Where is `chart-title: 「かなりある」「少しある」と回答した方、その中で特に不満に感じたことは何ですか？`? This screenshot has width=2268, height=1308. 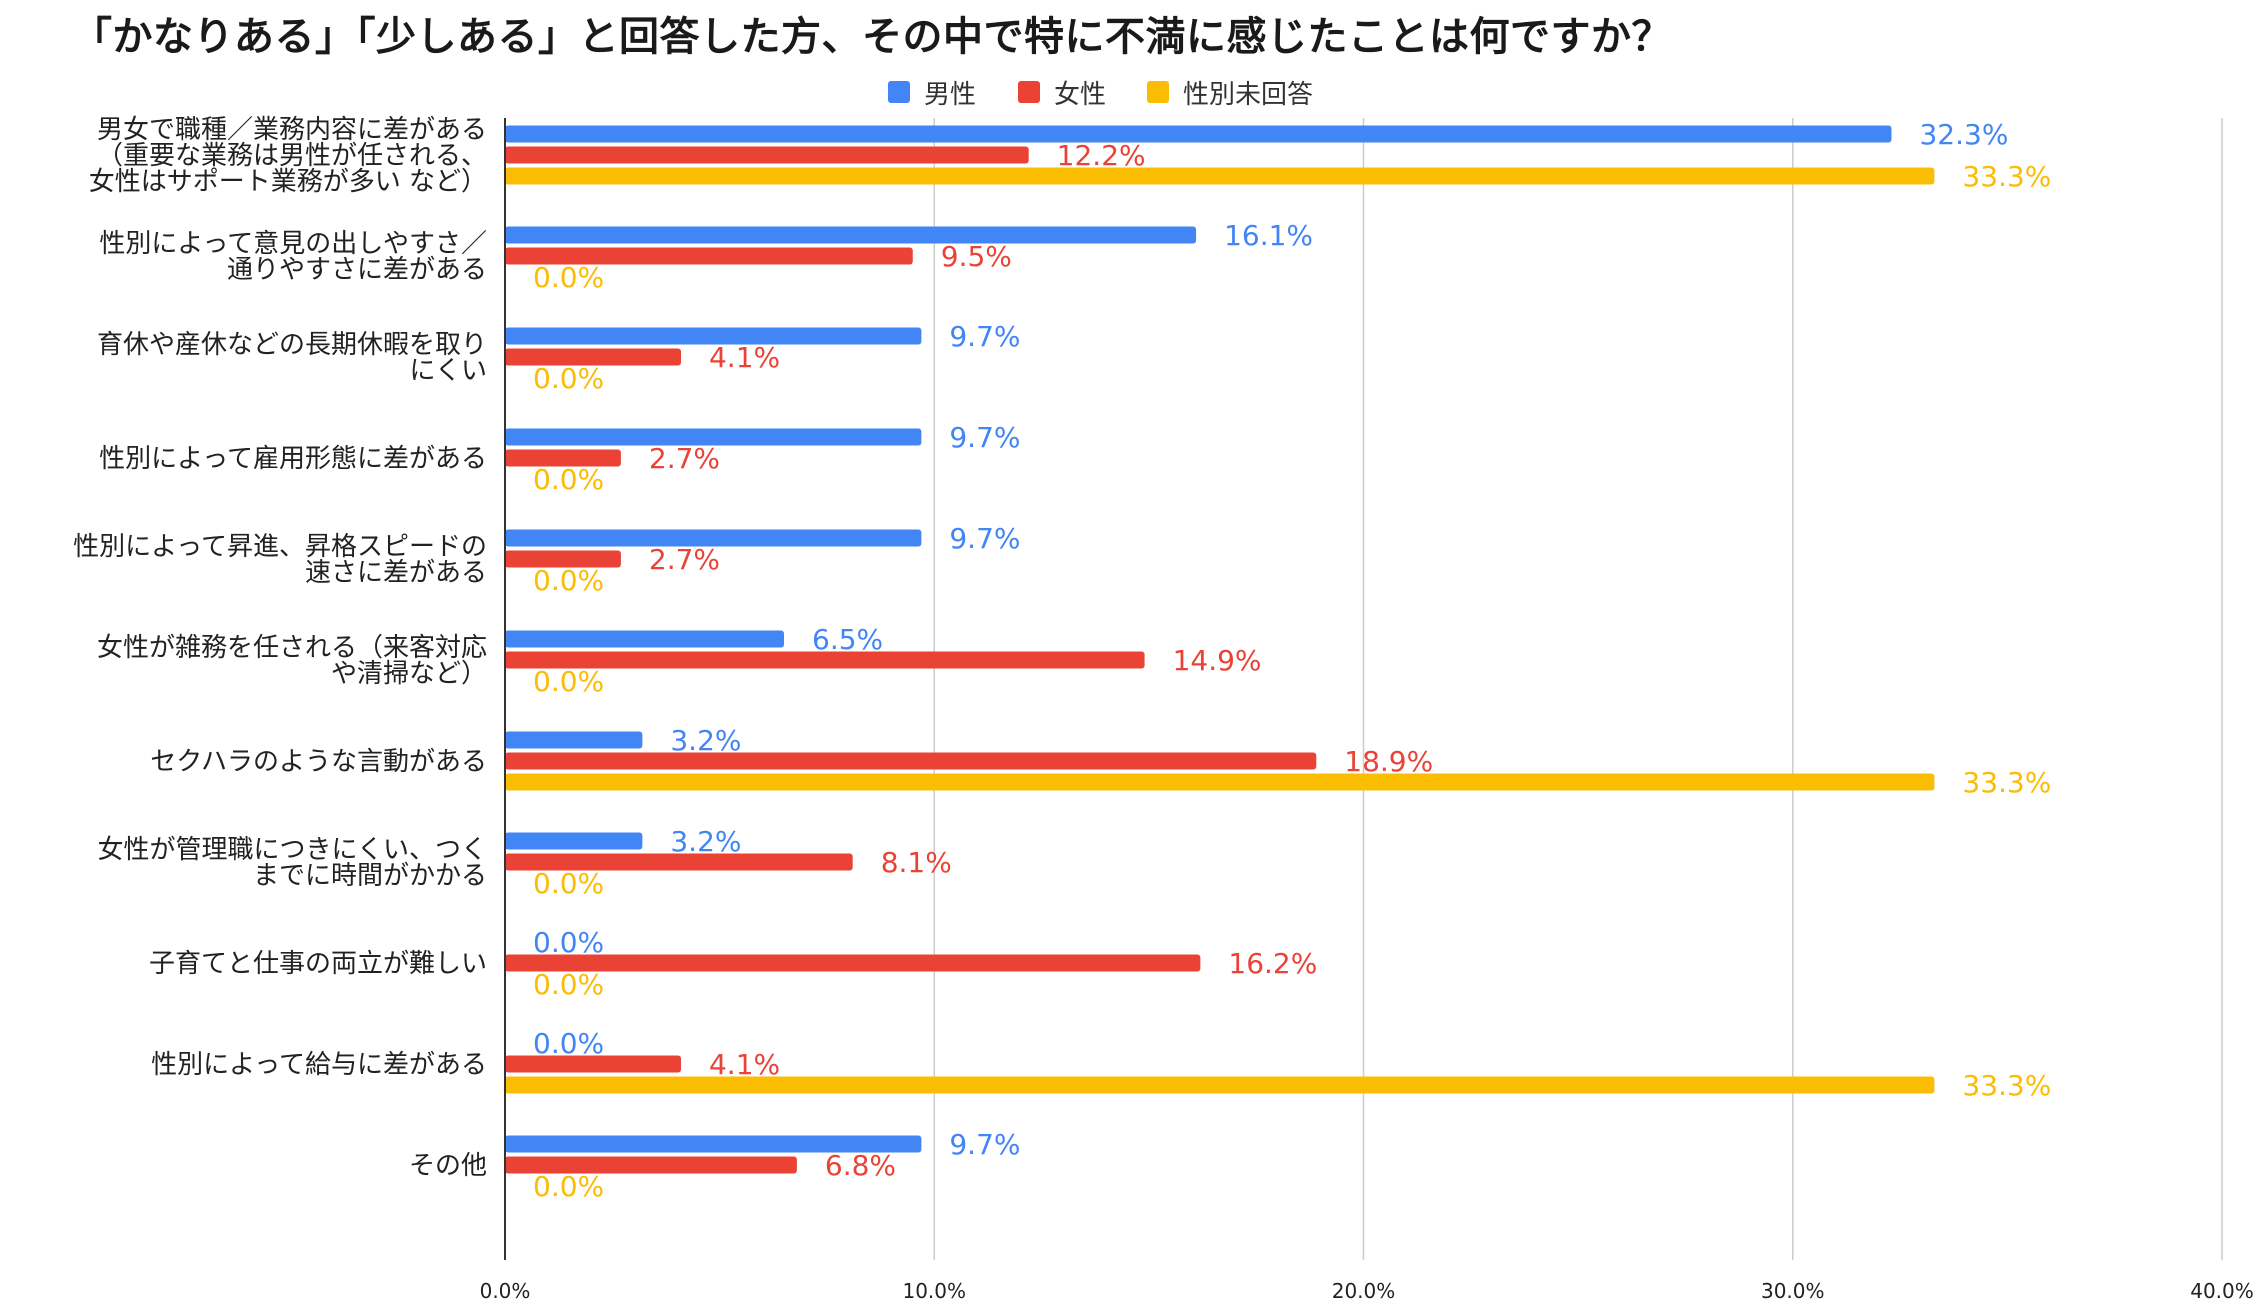 chart-title: 「かなりある」「少しある」と回答した方、その中で特に不満に感じたことは何ですか？ is located at coordinates (872, 37).